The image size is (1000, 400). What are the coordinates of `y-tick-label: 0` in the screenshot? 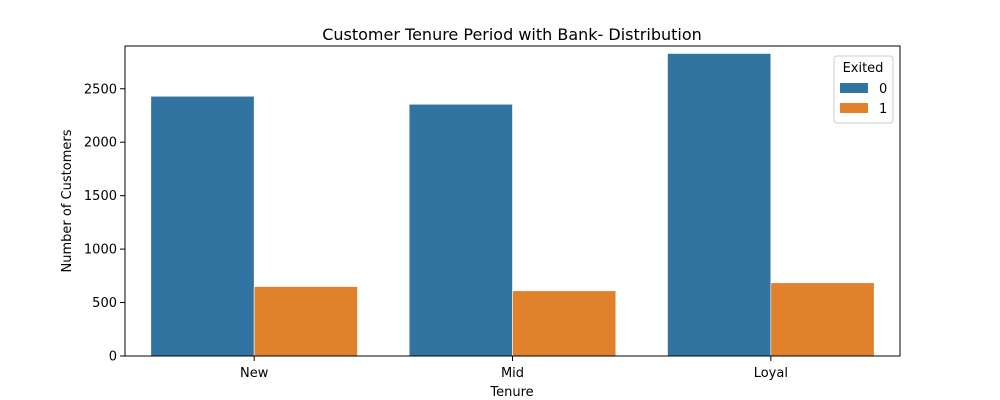 It's located at (113, 357).